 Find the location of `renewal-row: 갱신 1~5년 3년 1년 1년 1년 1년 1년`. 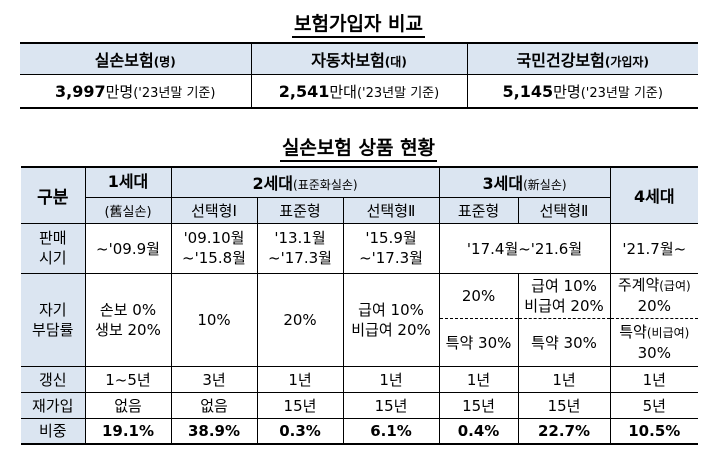

renewal-row: 갱신 1~5년 3년 1년 1년 1년 1년 1년 is located at coordinates (360, 379).